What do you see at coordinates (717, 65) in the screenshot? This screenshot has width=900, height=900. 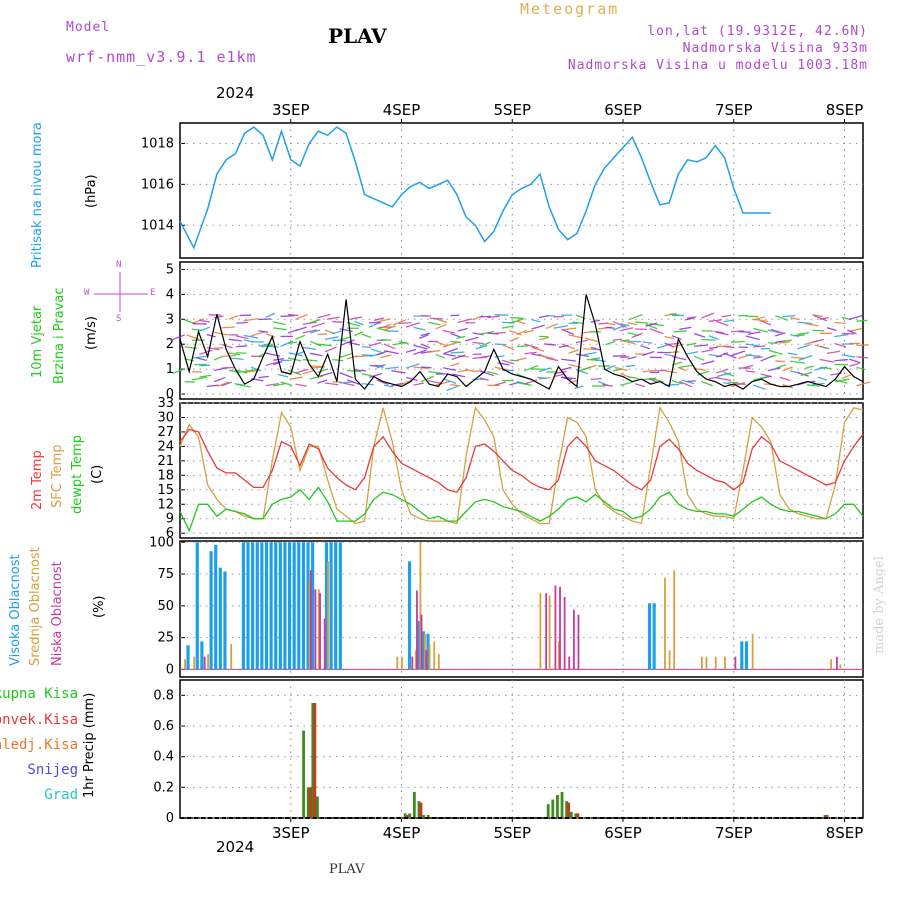 I see `model-elevation-label: Nadmorska Visina u modelu 1003.18m` at bounding box center [717, 65].